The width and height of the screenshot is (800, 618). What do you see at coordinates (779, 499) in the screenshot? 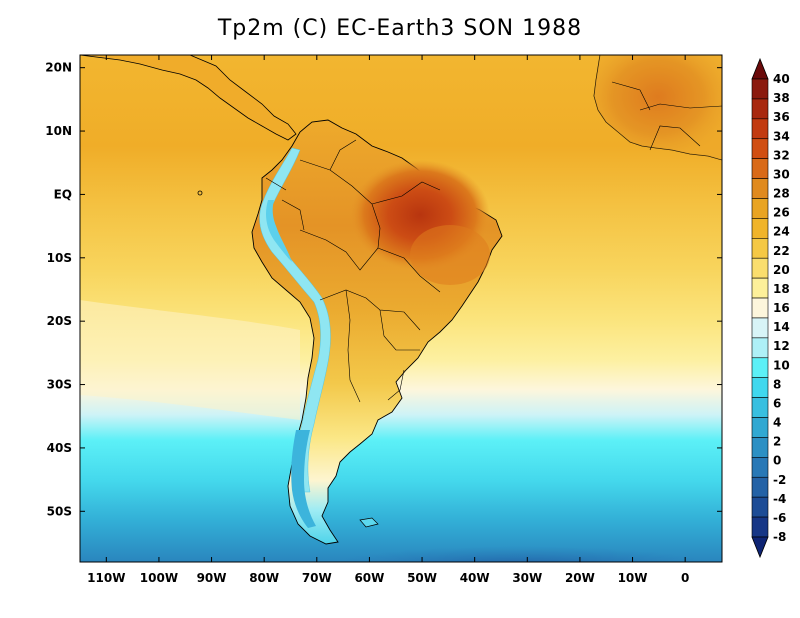
I see `colorbar-label: -4` at bounding box center [779, 499].